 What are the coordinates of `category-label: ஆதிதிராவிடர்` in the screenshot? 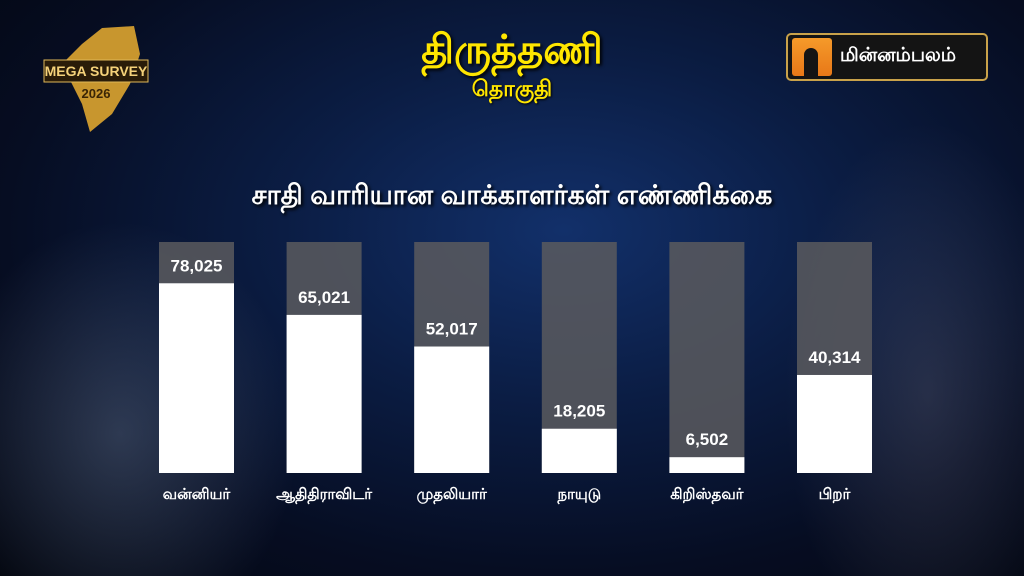 It's located at (324, 495).